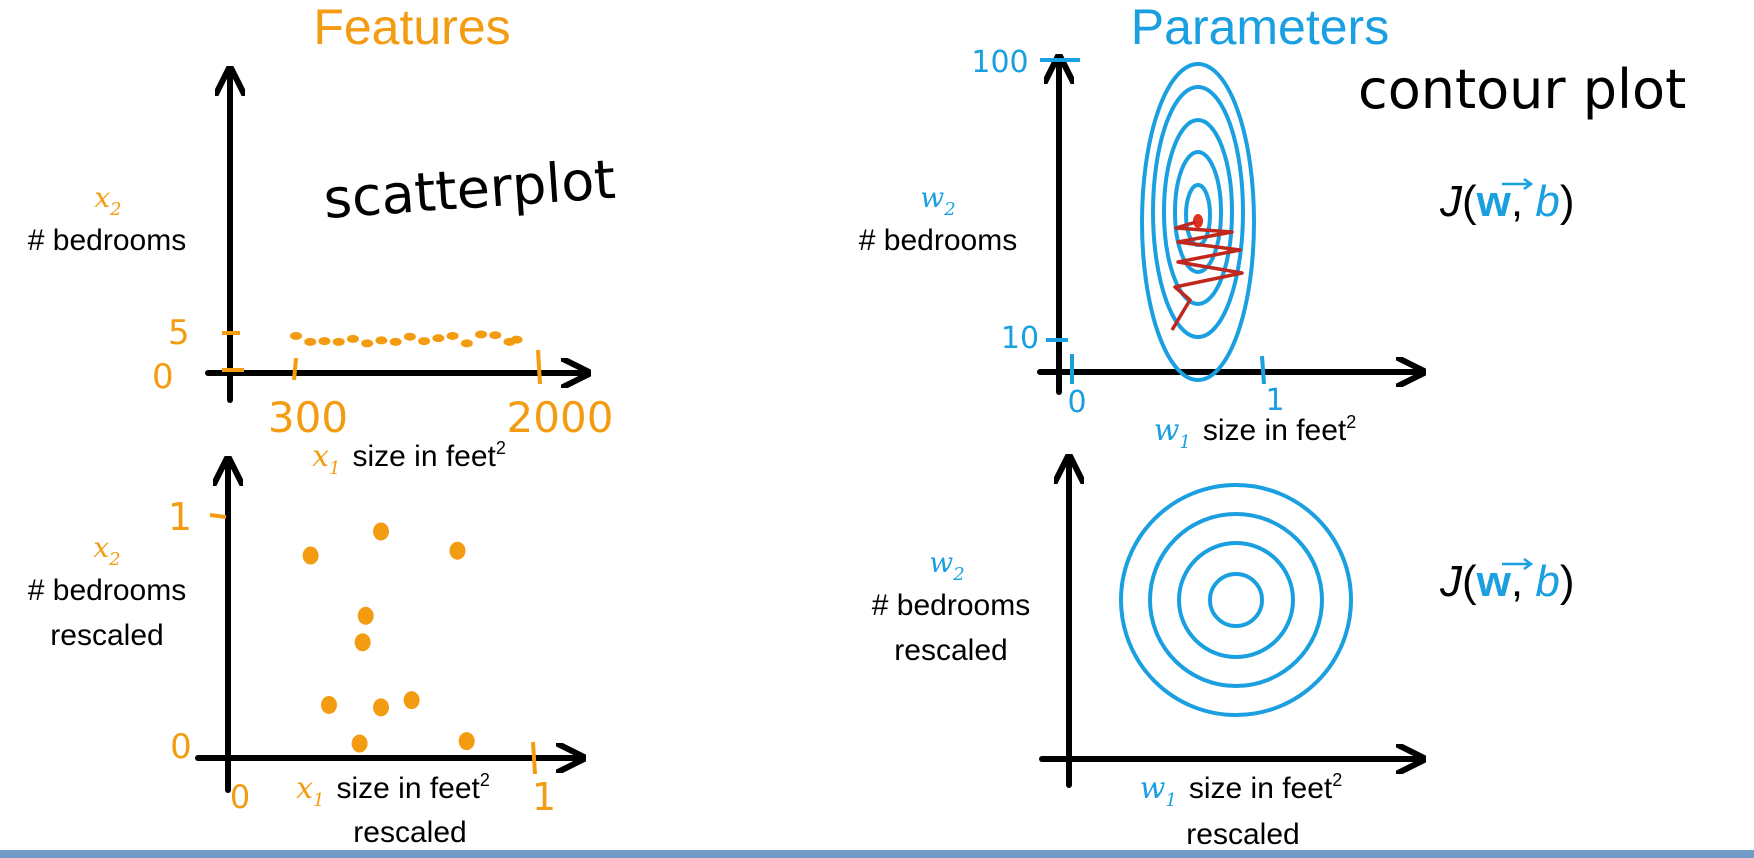 The height and width of the screenshot is (858, 1754). I want to click on scatter-top-points, so click(406, 338).